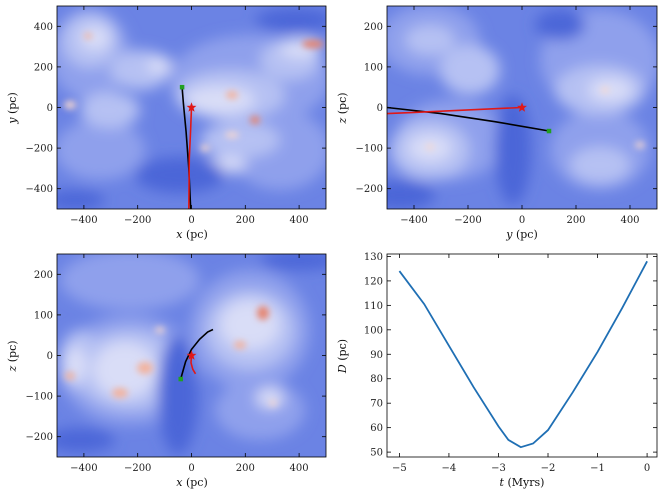 Image resolution: width=665 pixels, height=495 pixels. Describe the element at coordinates (468, 119) in the screenshot. I see `black-trajectory-yz` at that location.